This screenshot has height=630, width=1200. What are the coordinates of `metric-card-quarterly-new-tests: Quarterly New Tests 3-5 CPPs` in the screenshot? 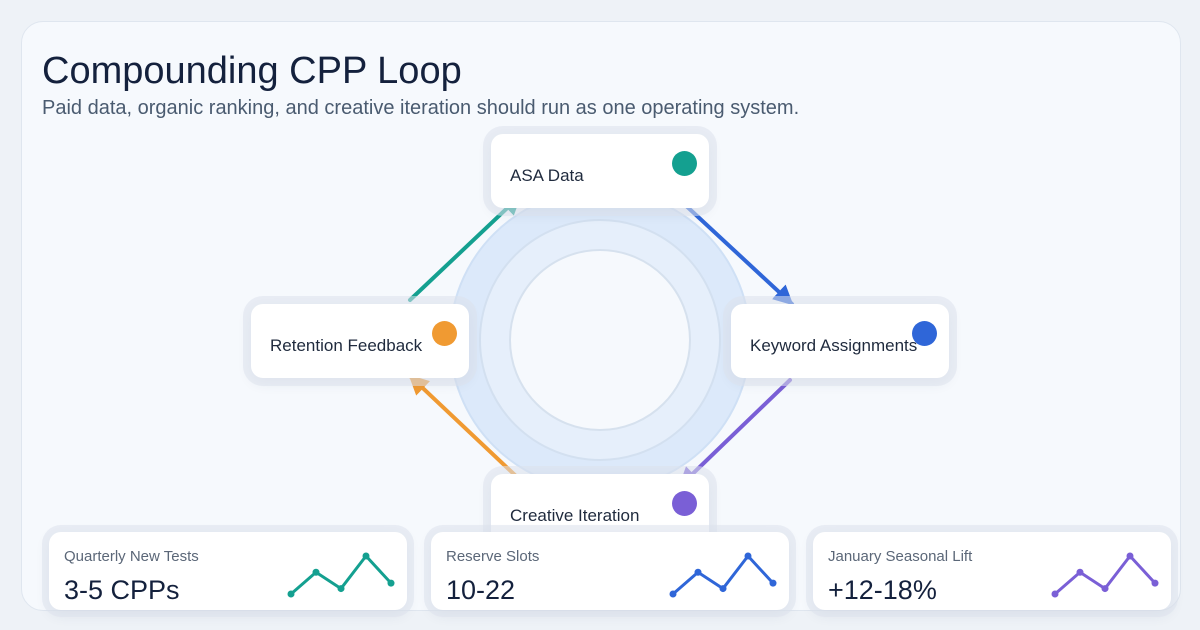 It's located at (228, 571).